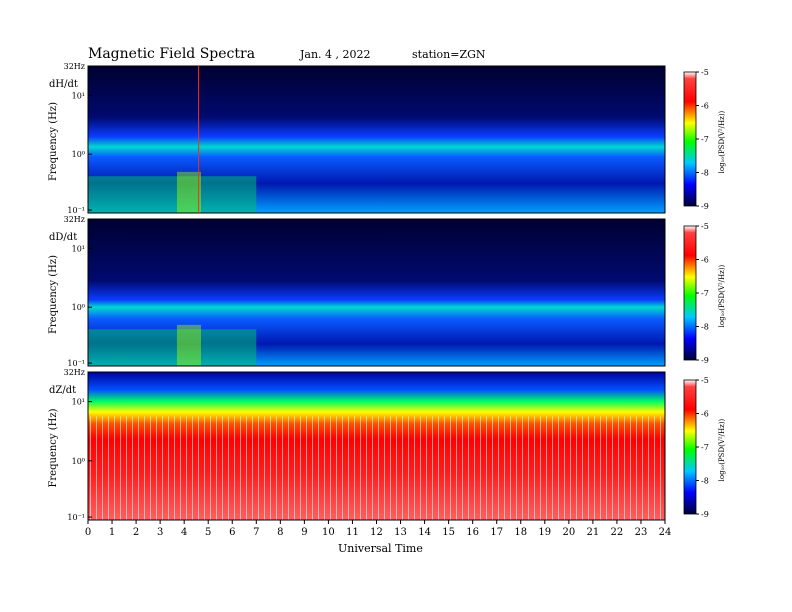  I want to click on panel-name: dH/dt, so click(63, 84).